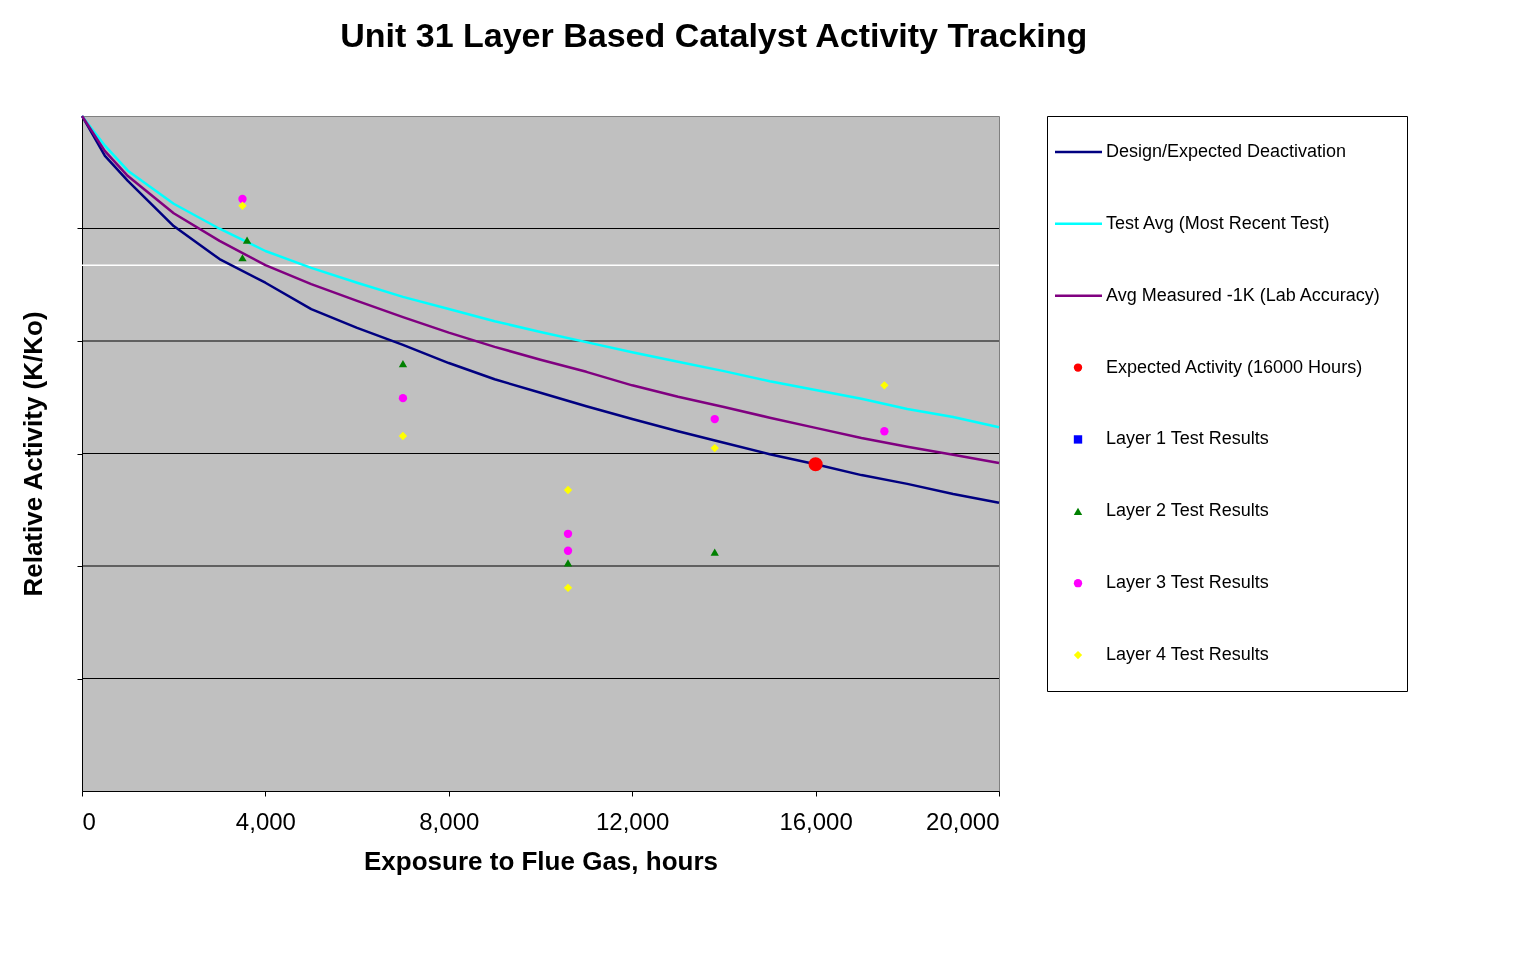 This screenshot has height=955, width=1516. Describe the element at coordinates (816, 821) in the screenshot. I see `x-tick-label: 16,000` at that location.